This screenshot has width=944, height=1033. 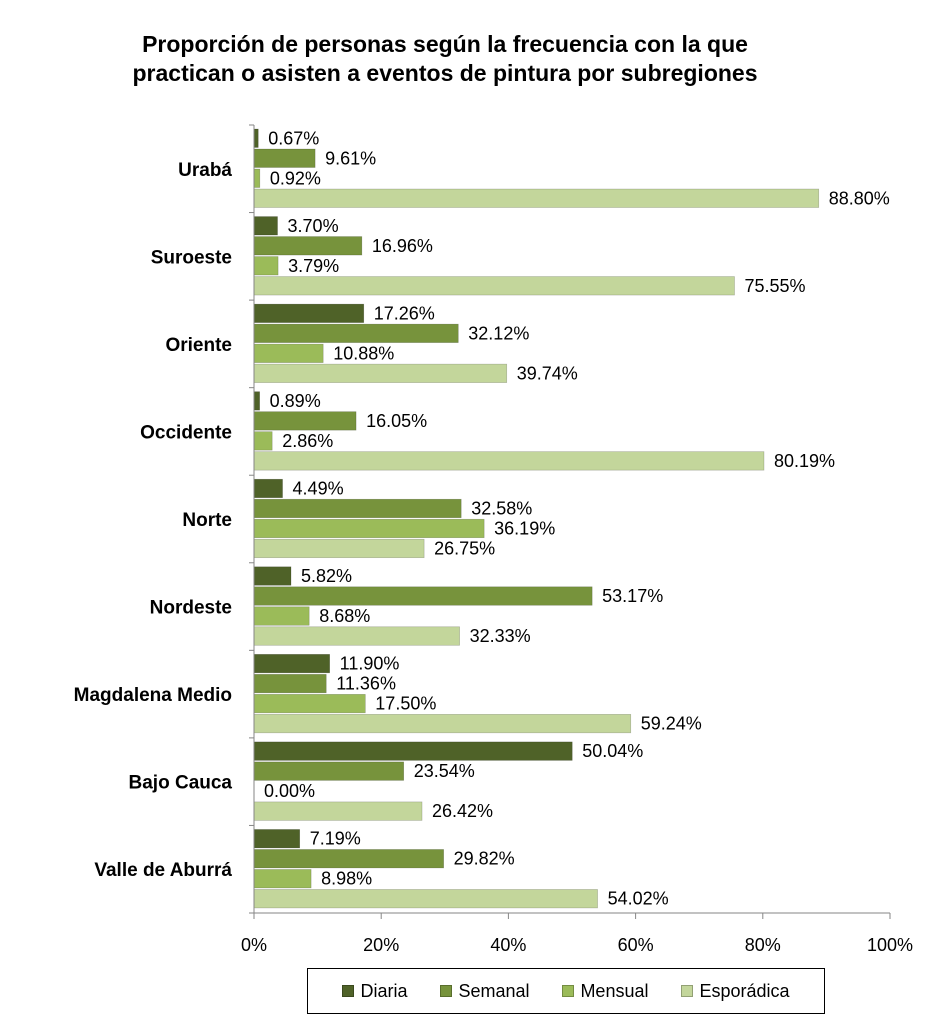 I want to click on data-label: 3.70%, so click(x=313, y=226).